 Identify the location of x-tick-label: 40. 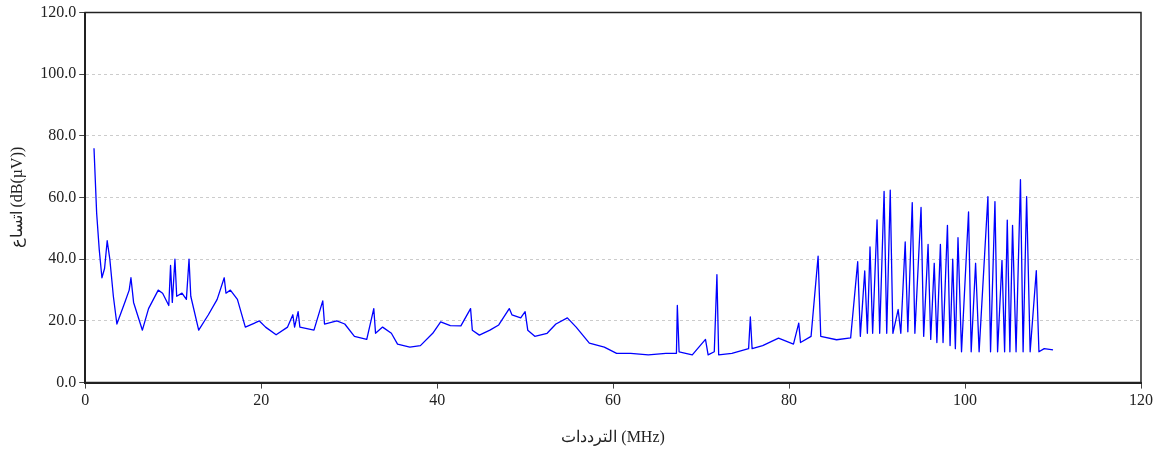
(437, 400).